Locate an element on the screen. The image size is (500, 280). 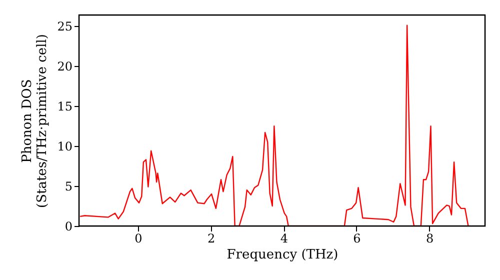
y-tick-label: 10 is located at coordinates (64, 147).